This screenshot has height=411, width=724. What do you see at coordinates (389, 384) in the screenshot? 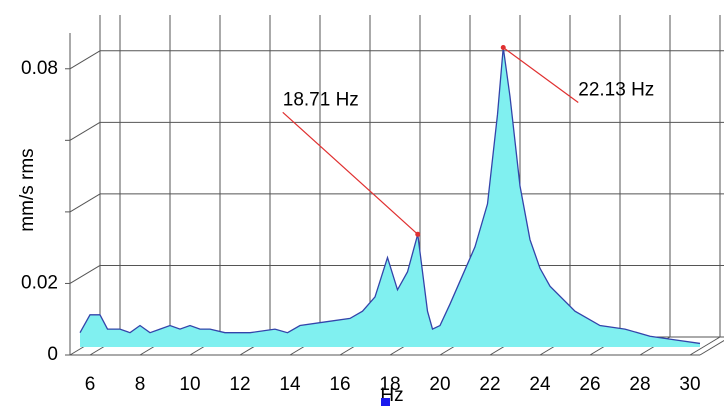
I see `x-tick-label: 18` at bounding box center [389, 384].